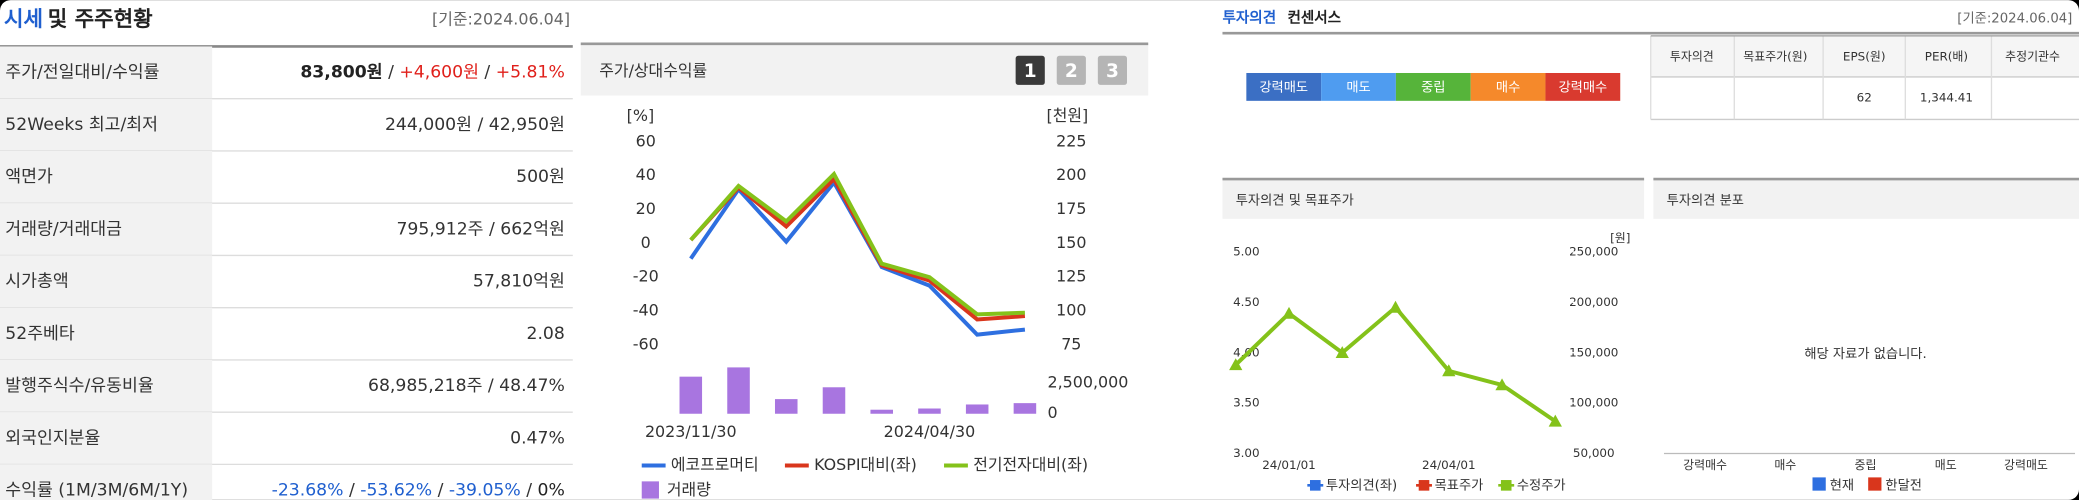  I want to click on row-value: 244,000원 / 42,950원, so click(475, 125).